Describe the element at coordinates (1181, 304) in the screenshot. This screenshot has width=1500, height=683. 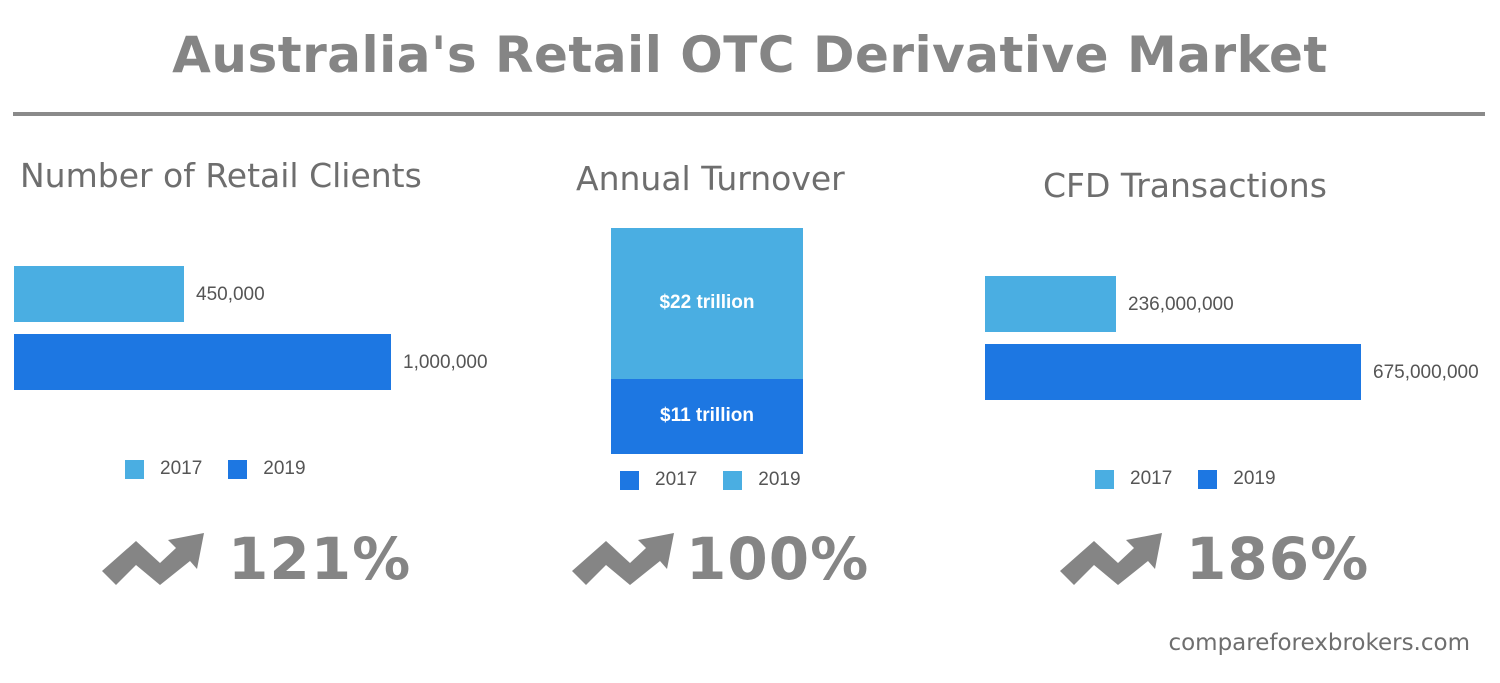
I see `bar-value-label: 236,000,000` at that location.